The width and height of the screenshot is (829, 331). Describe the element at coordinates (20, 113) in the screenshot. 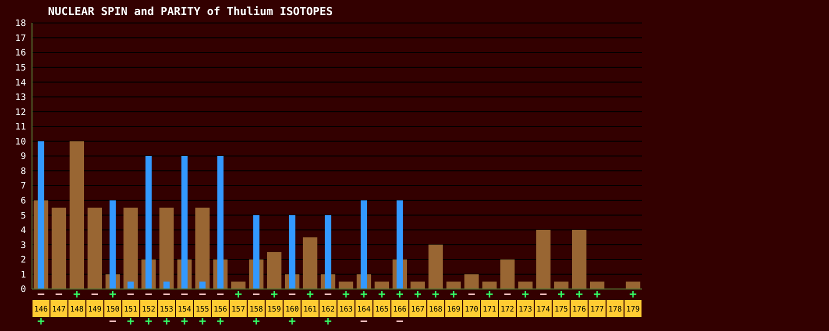

I see `y-tick-label: 12` at that location.